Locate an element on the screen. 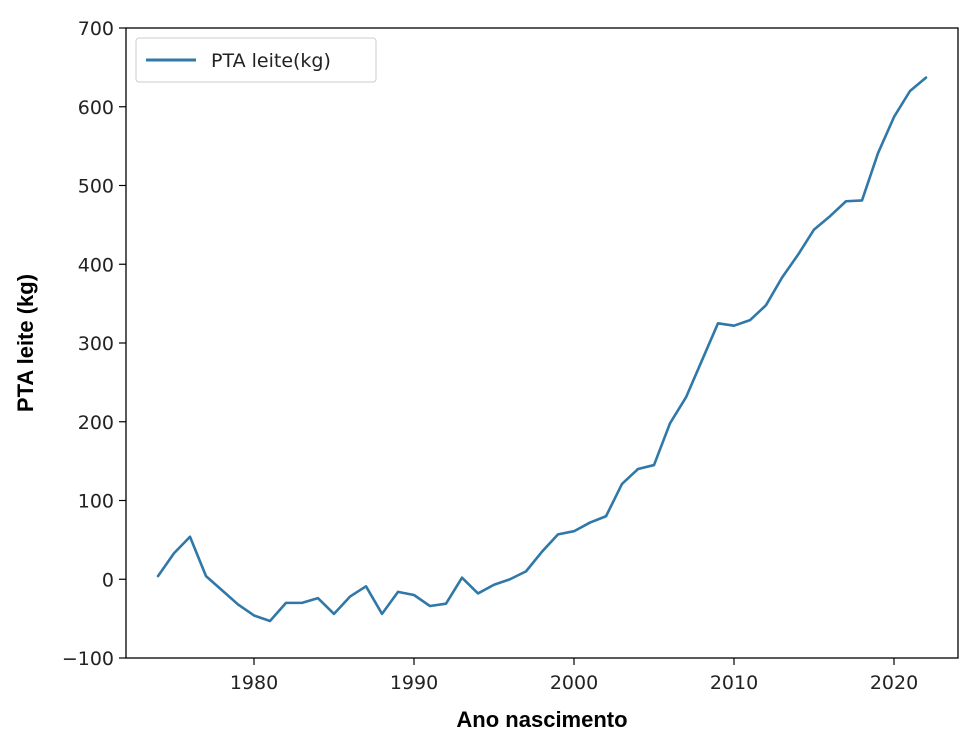 Image resolution: width=960 pixels, height=738 pixels. y-tick-label: 300 is located at coordinates (96, 344).